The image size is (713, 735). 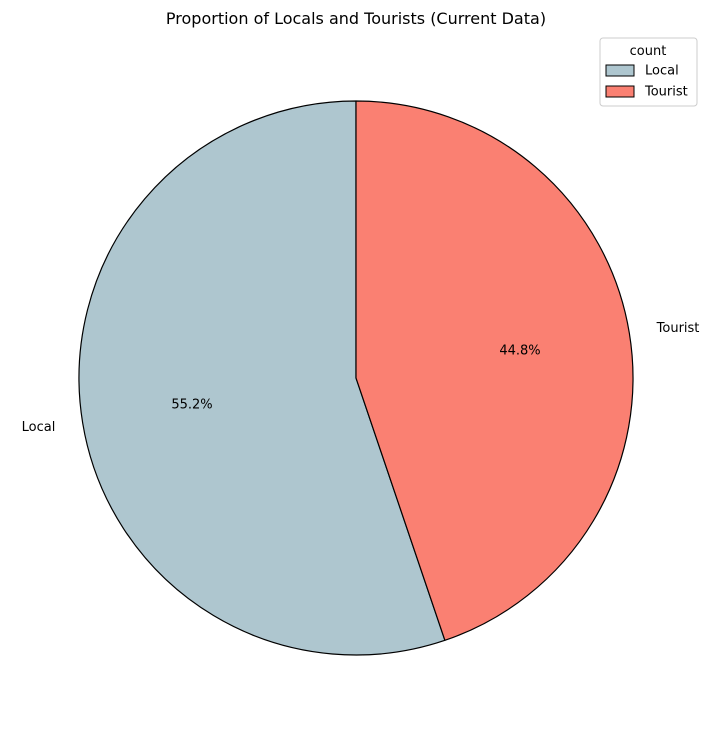 What do you see at coordinates (620, 91) in the screenshot?
I see `legend-swatch-tourist` at bounding box center [620, 91].